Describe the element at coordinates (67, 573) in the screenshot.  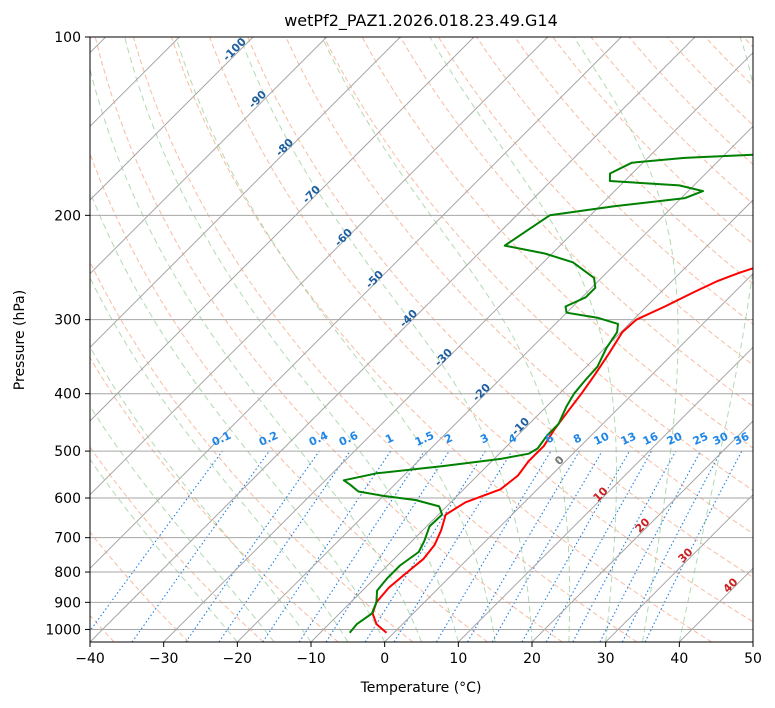
I see `y-tick-label: 800` at that location.